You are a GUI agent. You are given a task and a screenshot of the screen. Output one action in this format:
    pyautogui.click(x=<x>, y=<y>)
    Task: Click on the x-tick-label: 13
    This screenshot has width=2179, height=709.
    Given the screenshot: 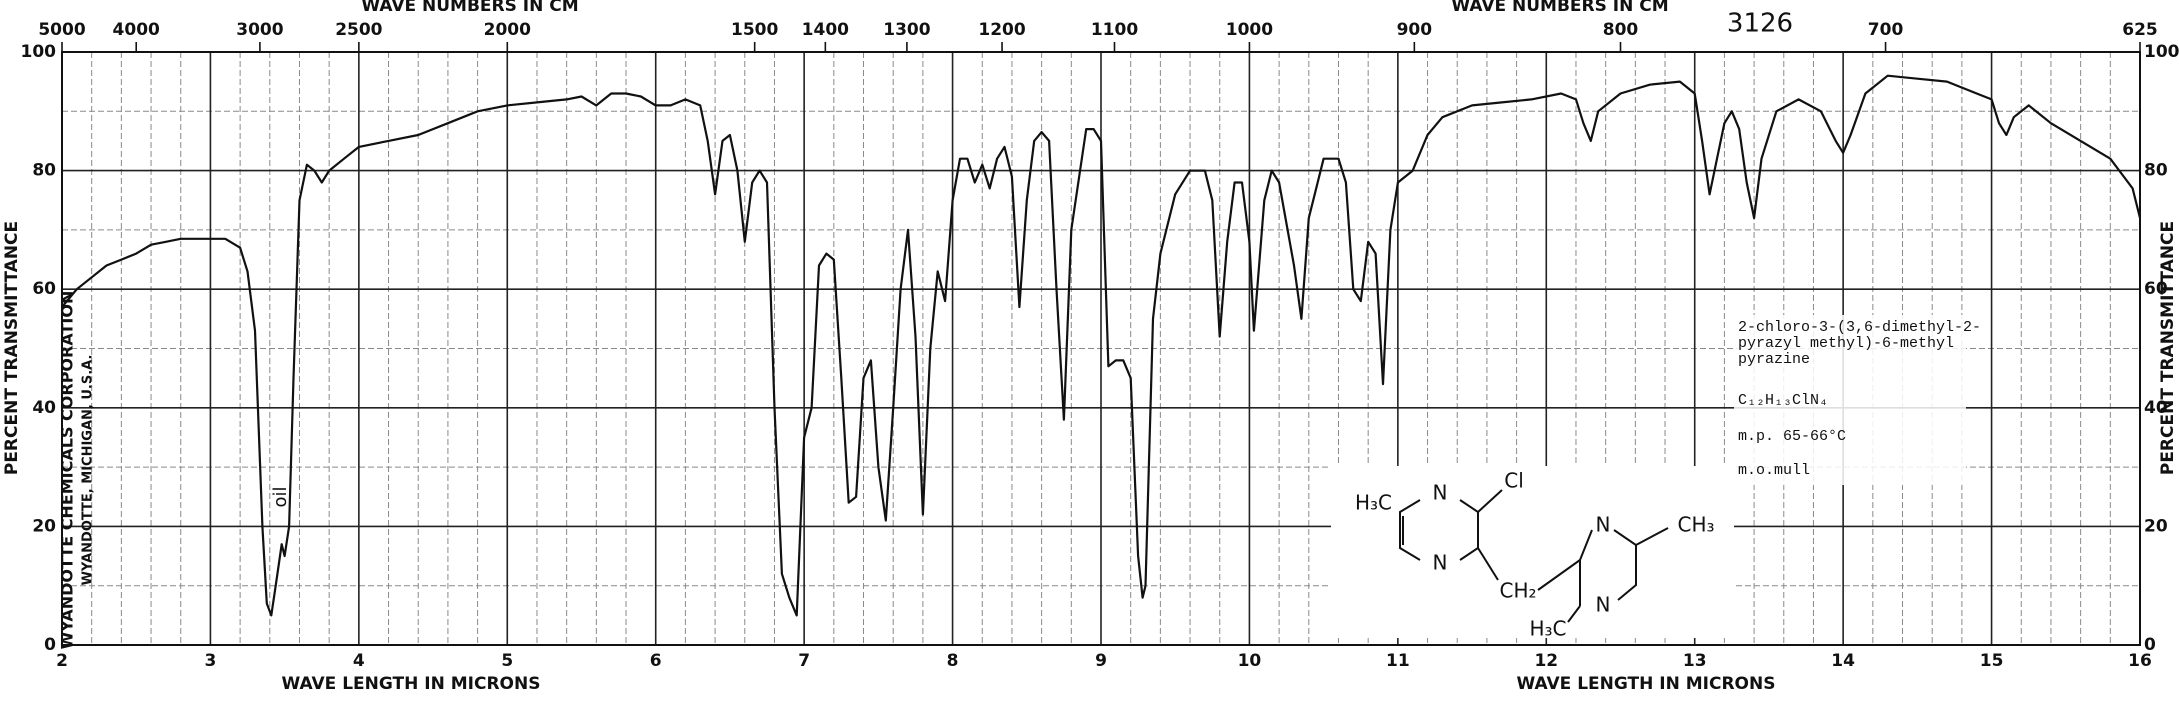 What is the action you would take?
    pyautogui.click(x=1695, y=661)
    